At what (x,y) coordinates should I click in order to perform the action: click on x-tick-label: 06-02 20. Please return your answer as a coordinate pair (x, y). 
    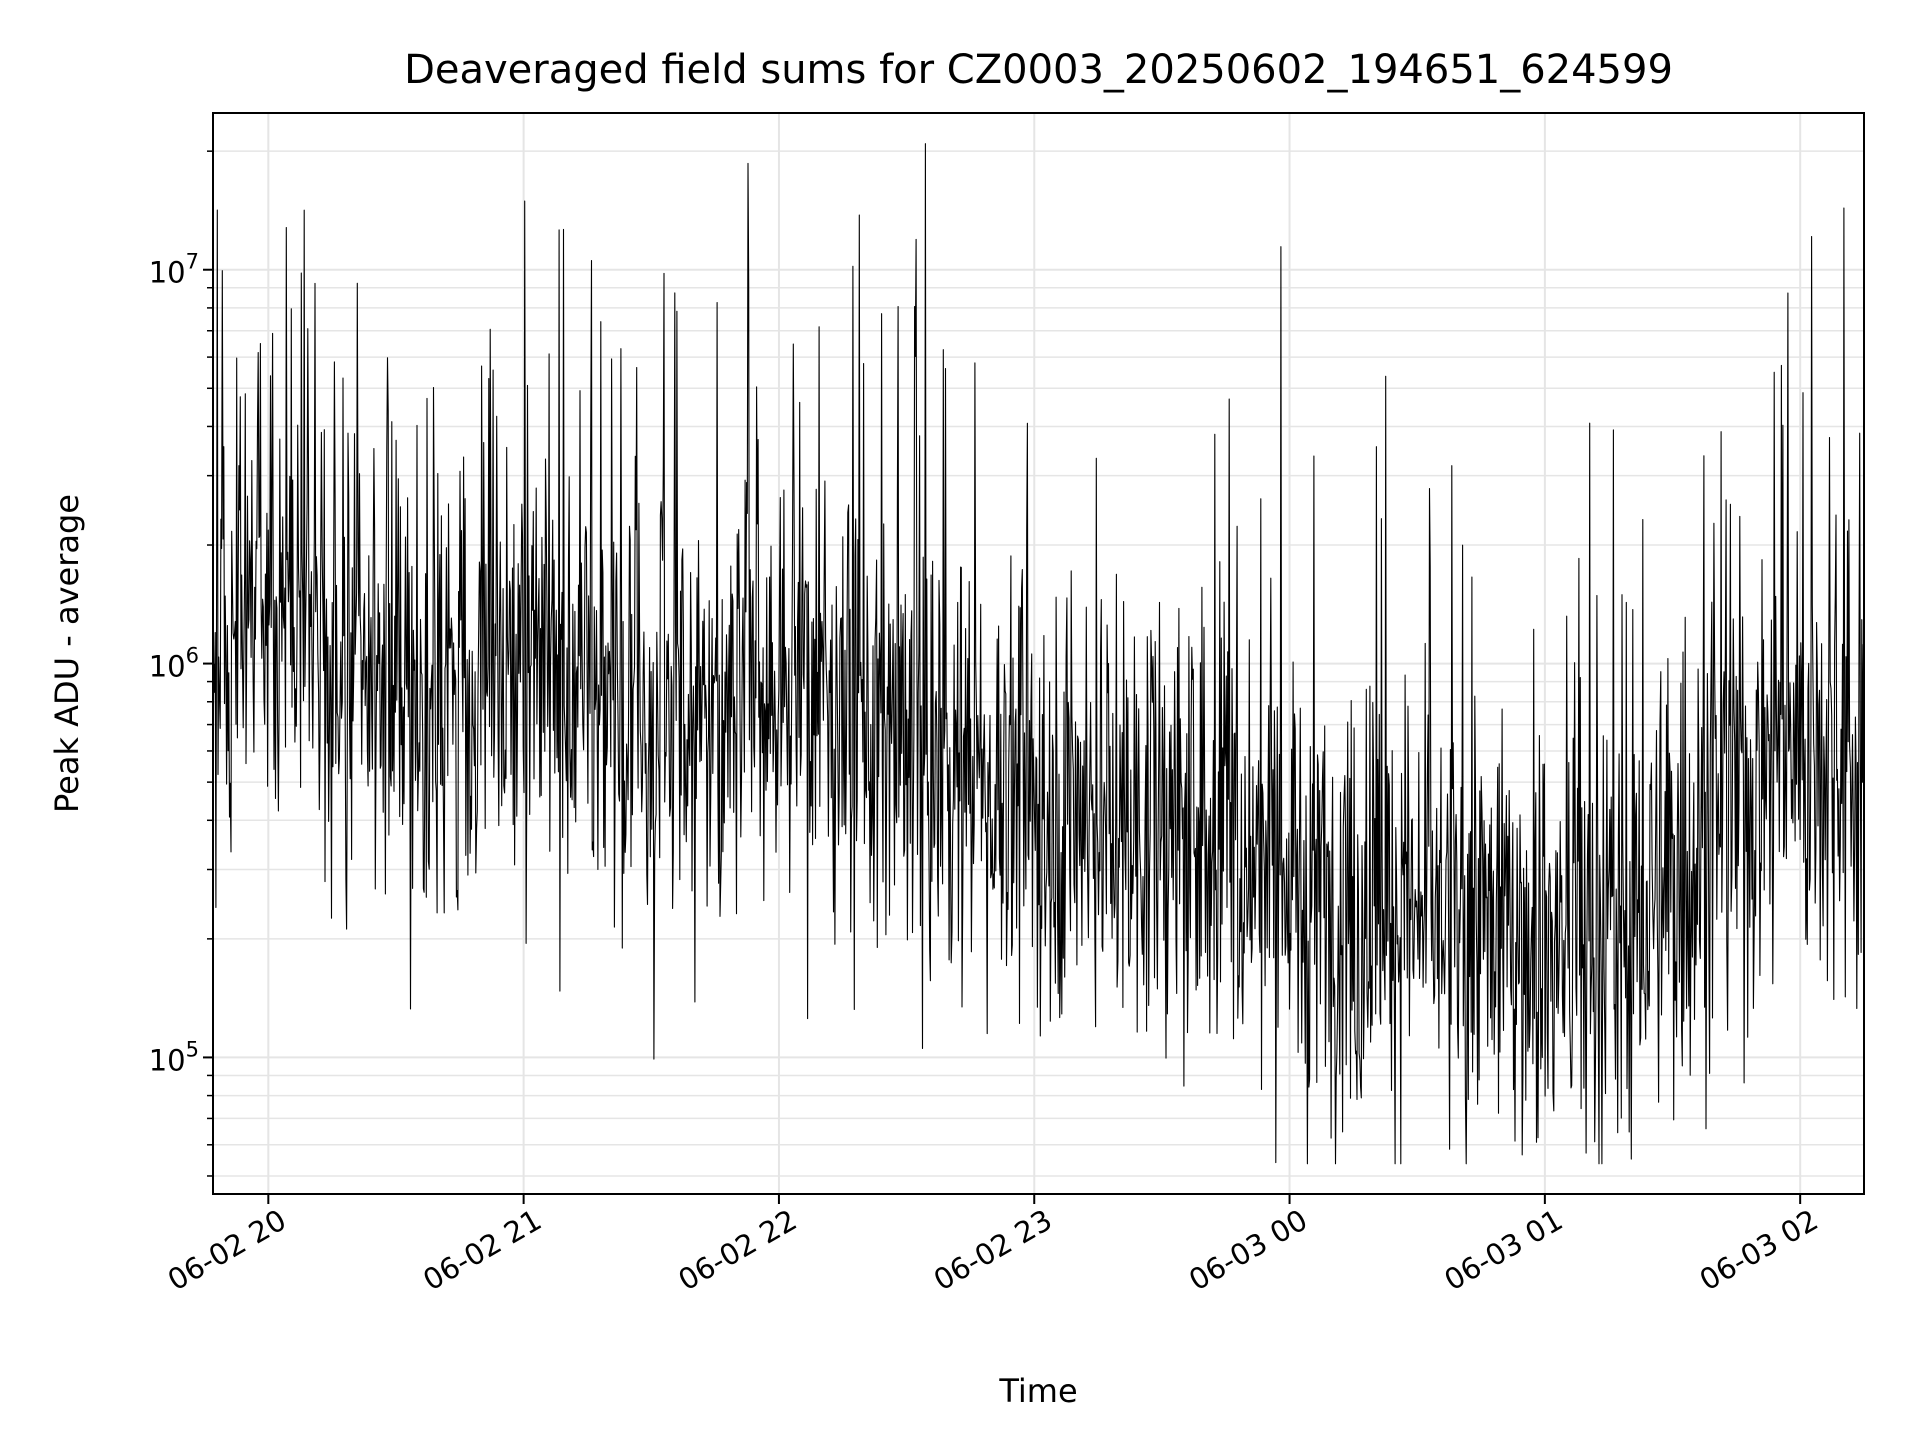
    Looking at the image, I should click on (227, 1250).